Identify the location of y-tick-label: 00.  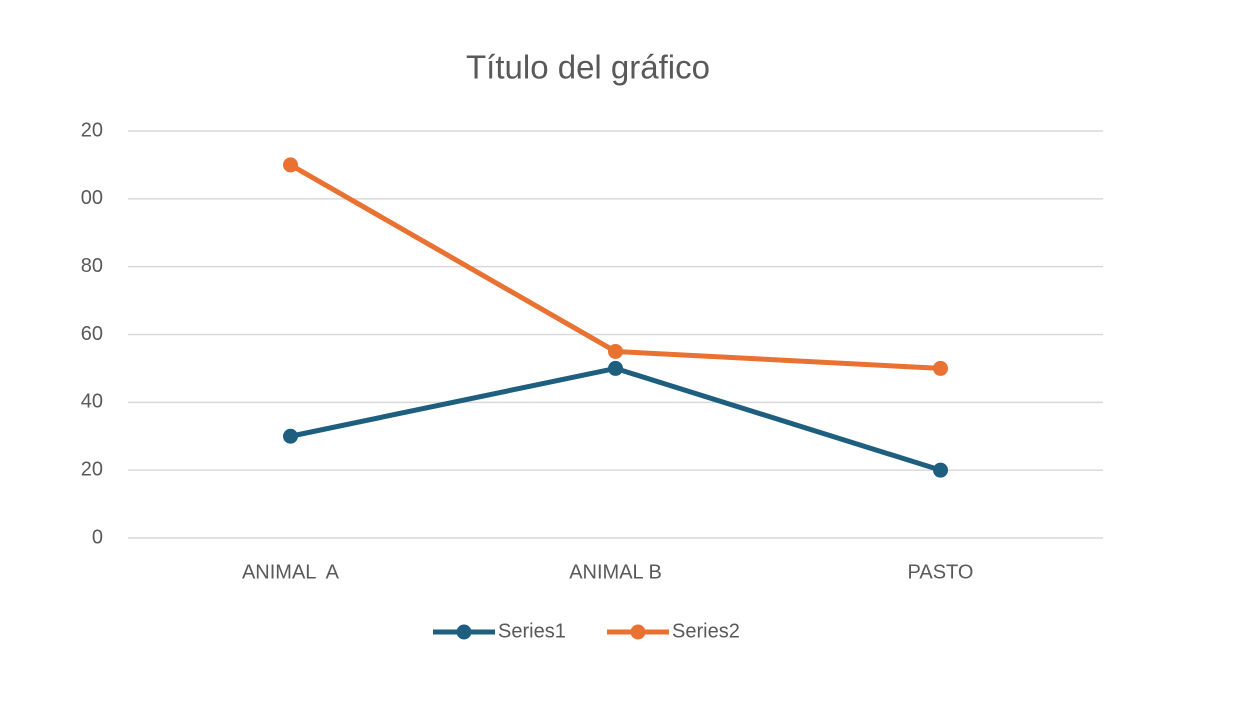
(92, 198).